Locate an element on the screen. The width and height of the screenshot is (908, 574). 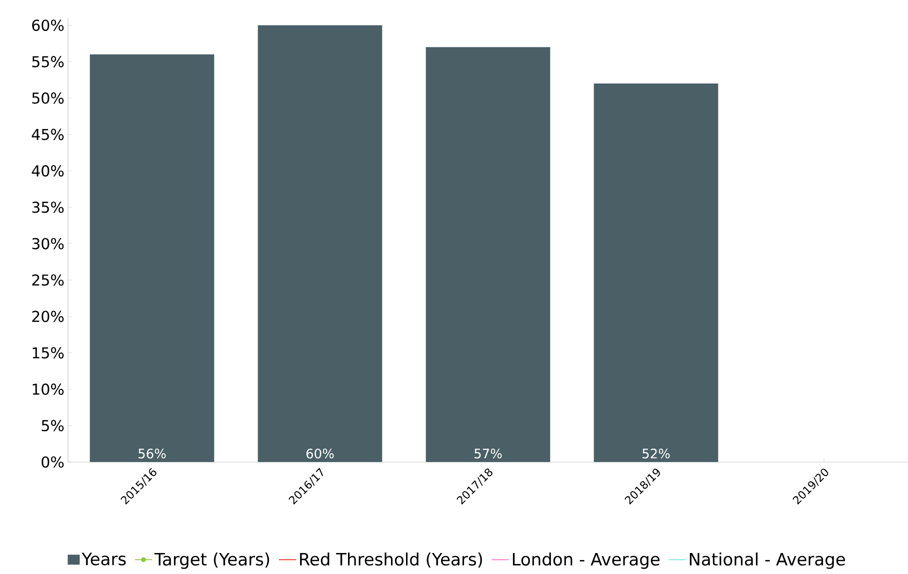
y-tick-label: 15% is located at coordinates (48, 352).